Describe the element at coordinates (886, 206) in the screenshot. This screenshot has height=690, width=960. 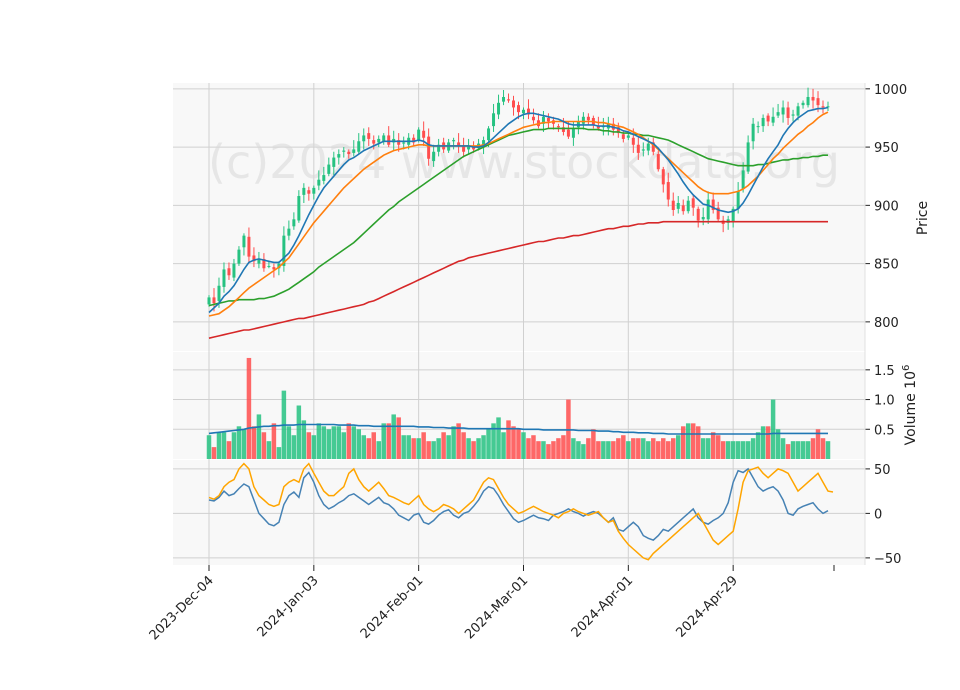
I see `price-tick-label: 900` at that location.